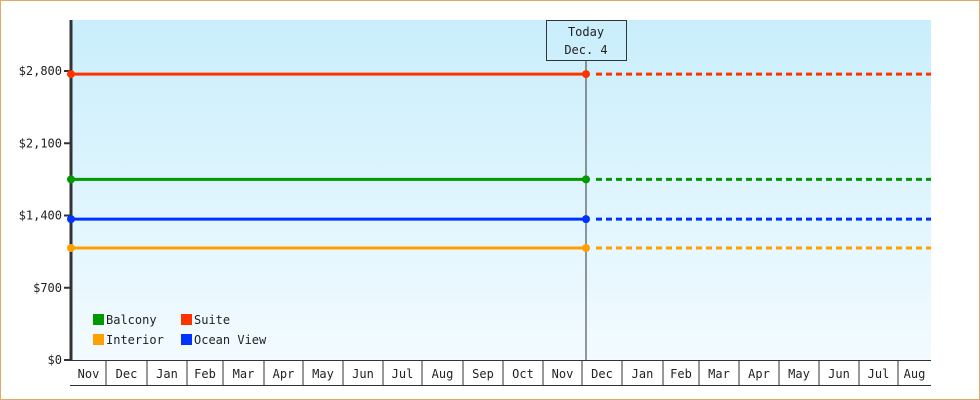  I want to click on x-tick-label: Oct, so click(523, 374).